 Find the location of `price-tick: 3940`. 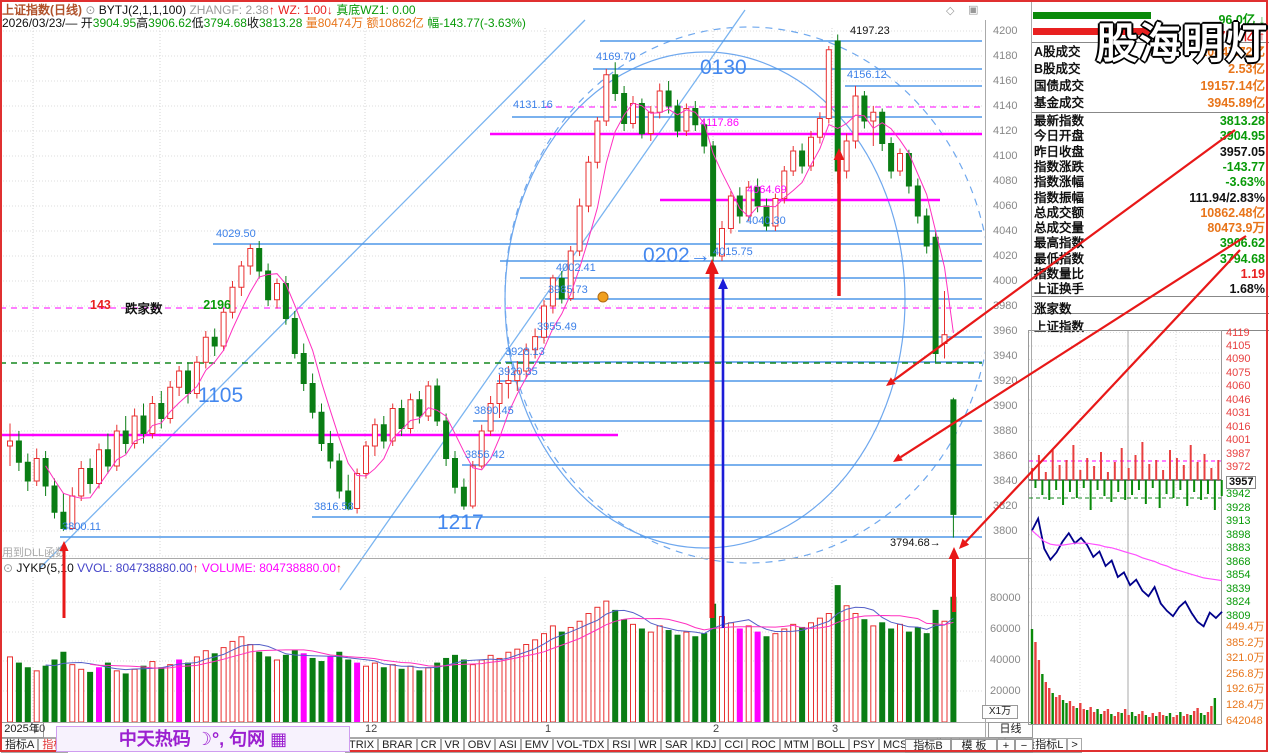

price-tick: 3940 is located at coordinates (1005, 356).